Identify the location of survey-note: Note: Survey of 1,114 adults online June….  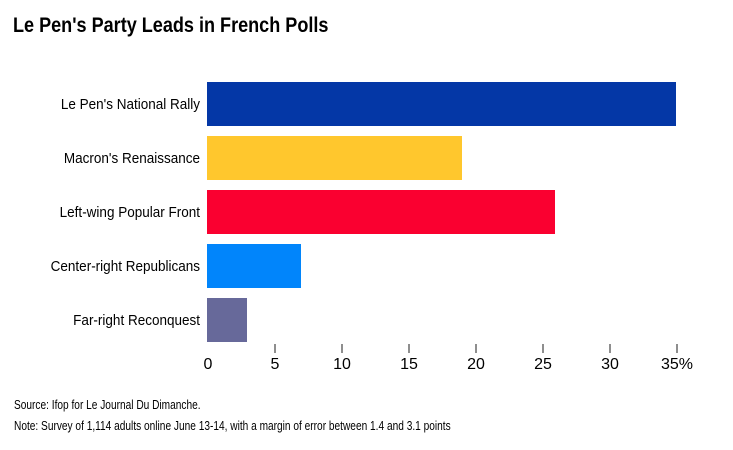
(232, 425).